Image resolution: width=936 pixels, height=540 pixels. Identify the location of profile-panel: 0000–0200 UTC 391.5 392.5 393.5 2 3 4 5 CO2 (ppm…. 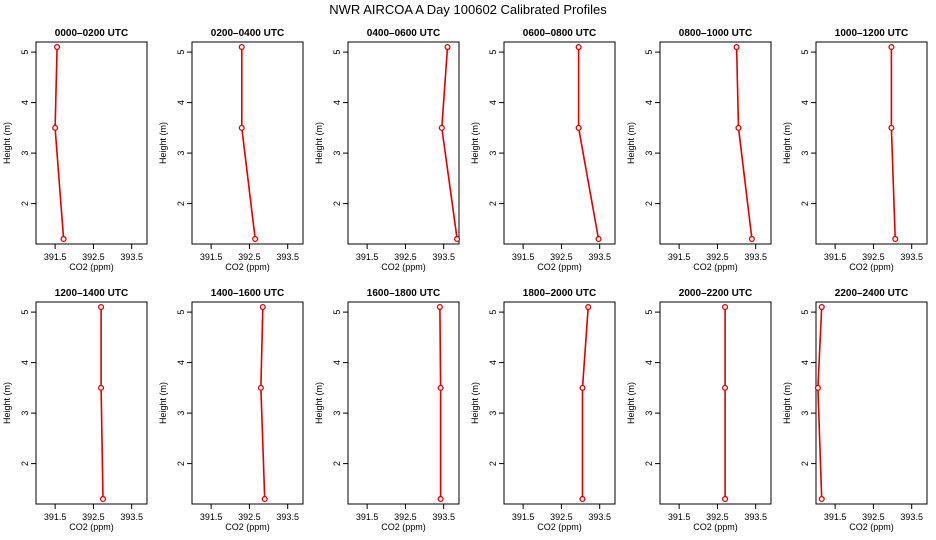
(75, 150).